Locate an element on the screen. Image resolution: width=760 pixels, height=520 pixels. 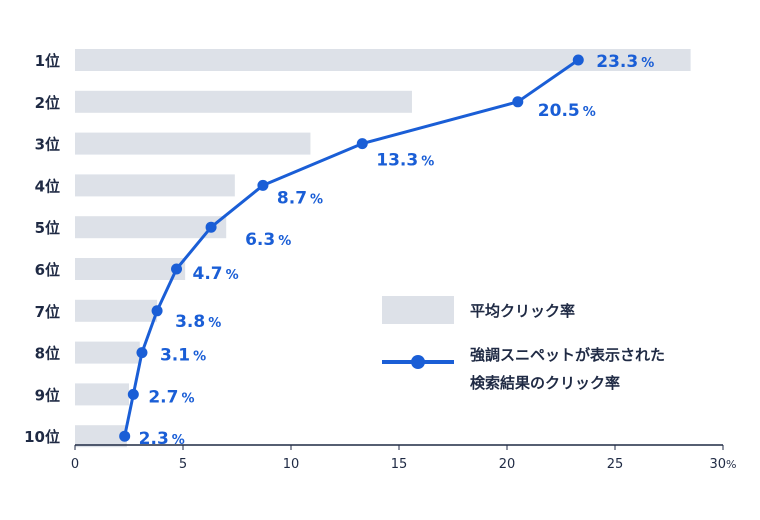
category-label: 5位 is located at coordinates (47, 228).